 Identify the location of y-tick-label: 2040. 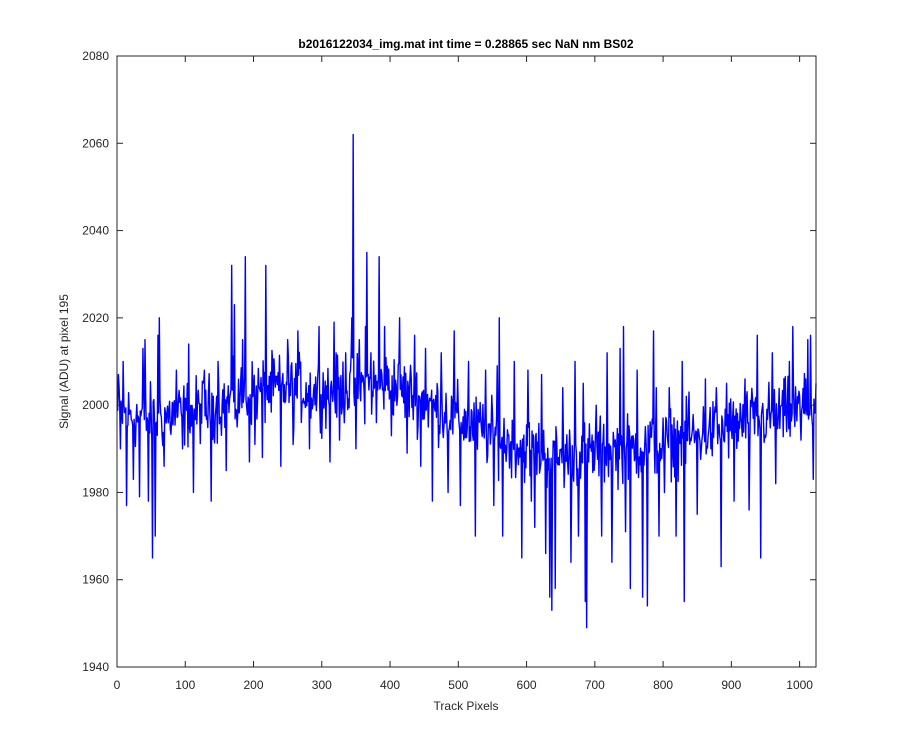
(95, 231).